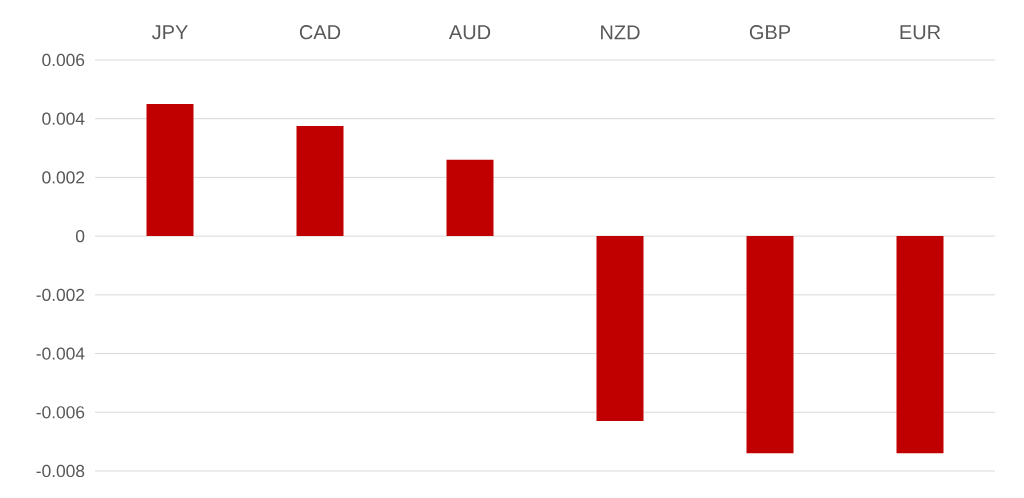 The height and width of the screenshot is (498, 1024). Describe the element at coordinates (63, 118) in the screenshot. I see `y-tick-label: 0.004` at that location.